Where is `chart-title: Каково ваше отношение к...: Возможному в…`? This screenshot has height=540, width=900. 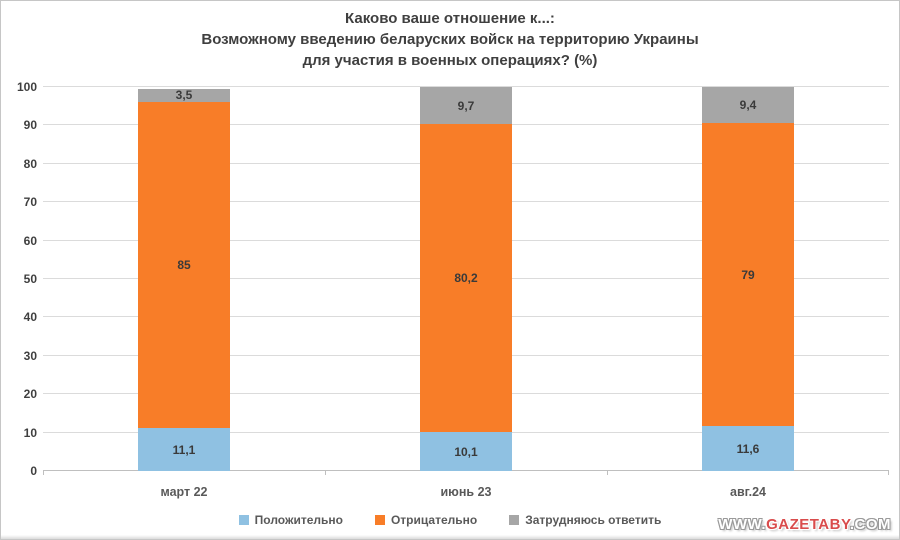 chart-title: Каково ваше отношение к...: Возможному в… is located at coordinates (450, 39).